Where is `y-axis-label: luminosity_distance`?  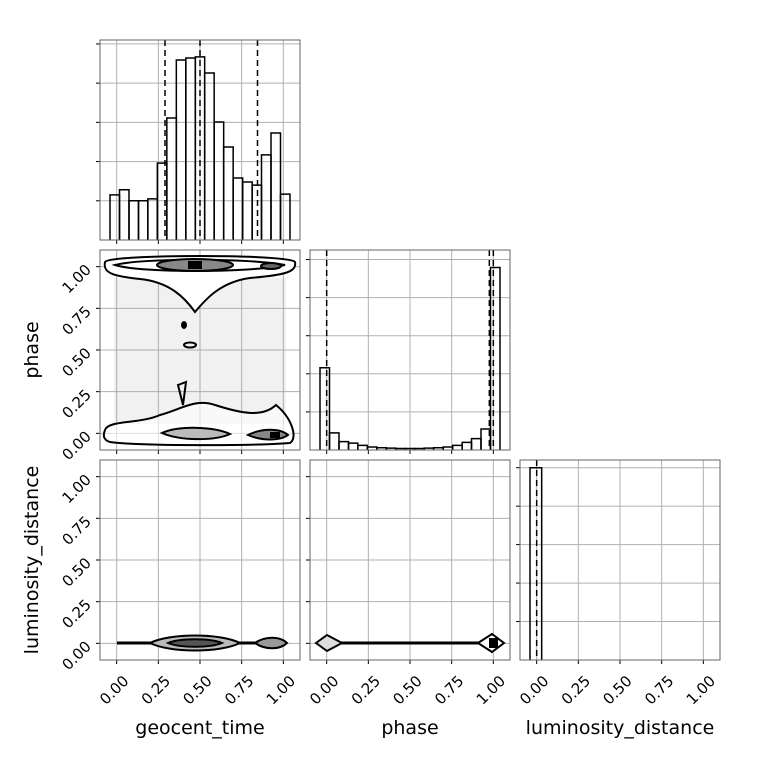
y-axis-label: luminosity_distance is located at coordinates (32, 560).